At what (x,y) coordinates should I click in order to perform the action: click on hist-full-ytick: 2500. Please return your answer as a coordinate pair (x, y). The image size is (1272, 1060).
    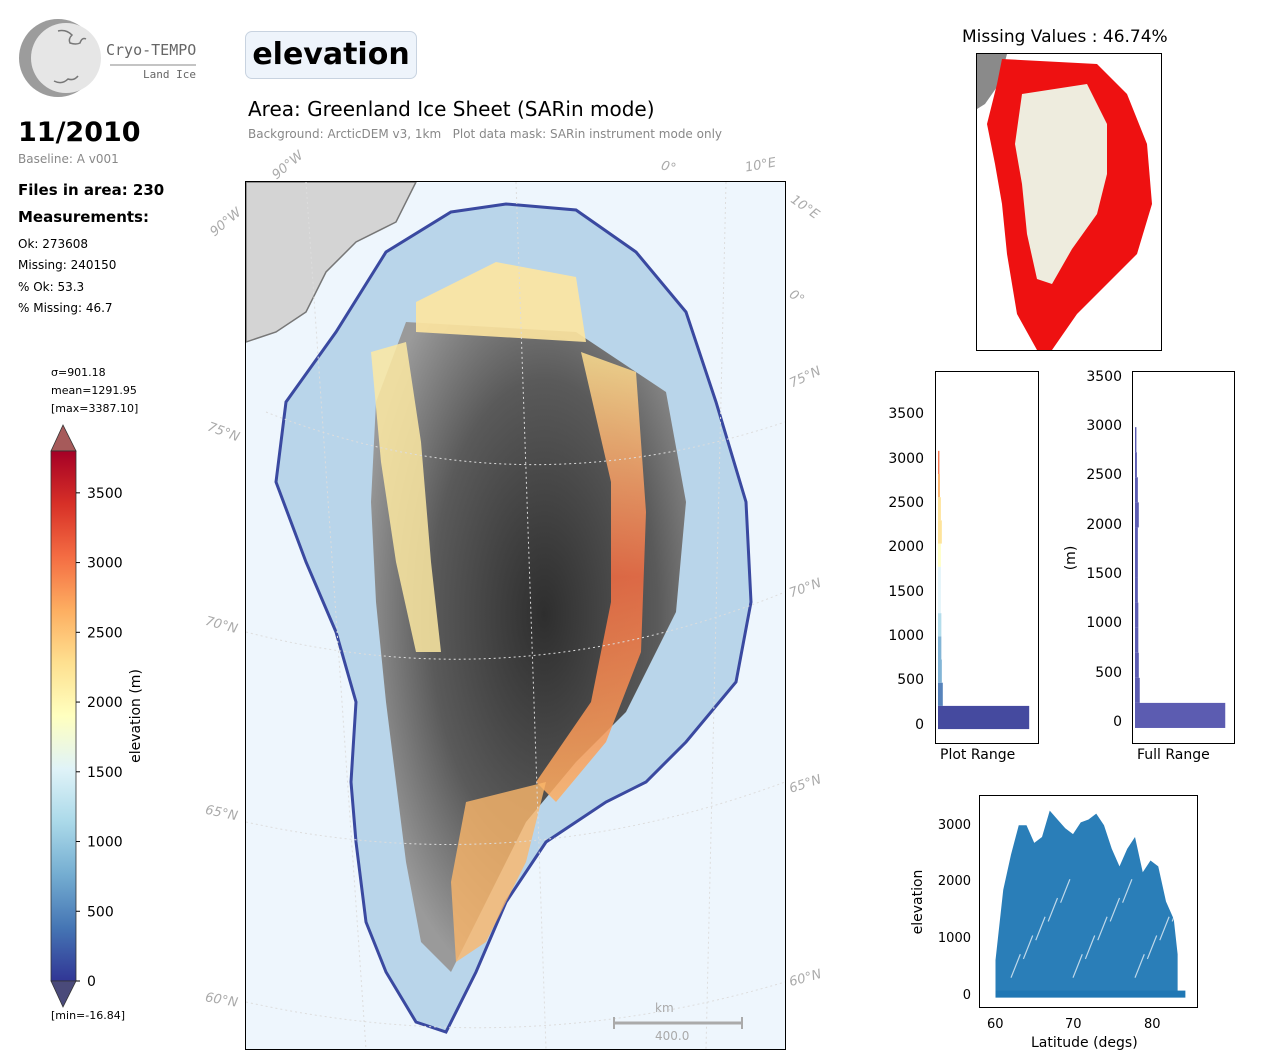
    Looking at the image, I should click on (1104, 475).